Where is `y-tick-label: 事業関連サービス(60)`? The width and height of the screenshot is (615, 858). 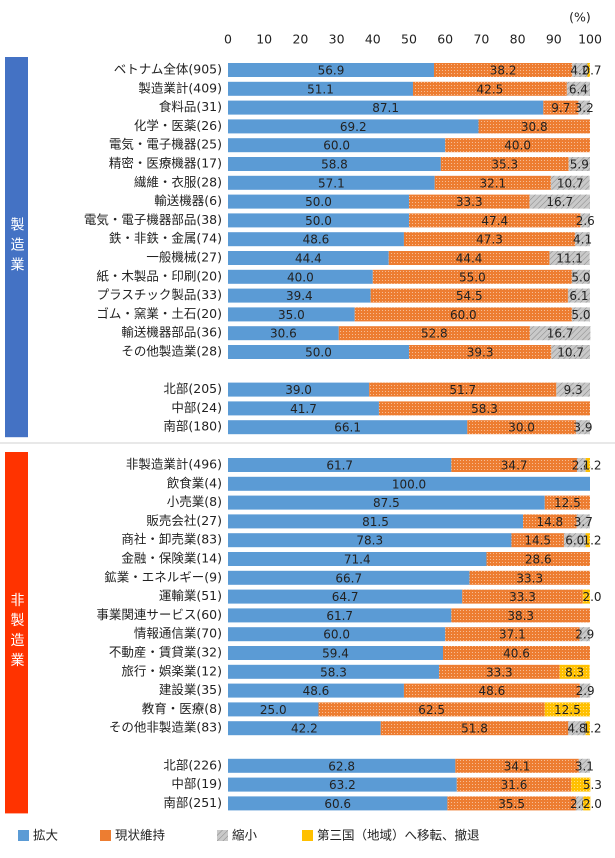
y-tick-label: 事業関連サービス(60) is located at coordinates (159, 614).